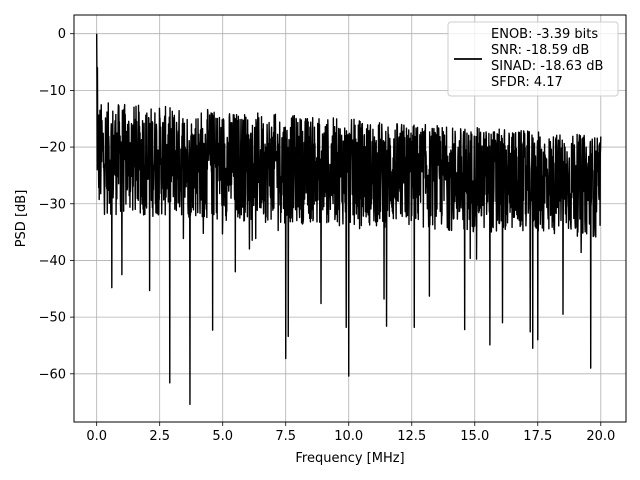 This screenshot has width=640, height=480. What do you see at coordinates (52, 204) in the screenshot?
I see `y-tick-label: −30` at bounding box center [52, 204].